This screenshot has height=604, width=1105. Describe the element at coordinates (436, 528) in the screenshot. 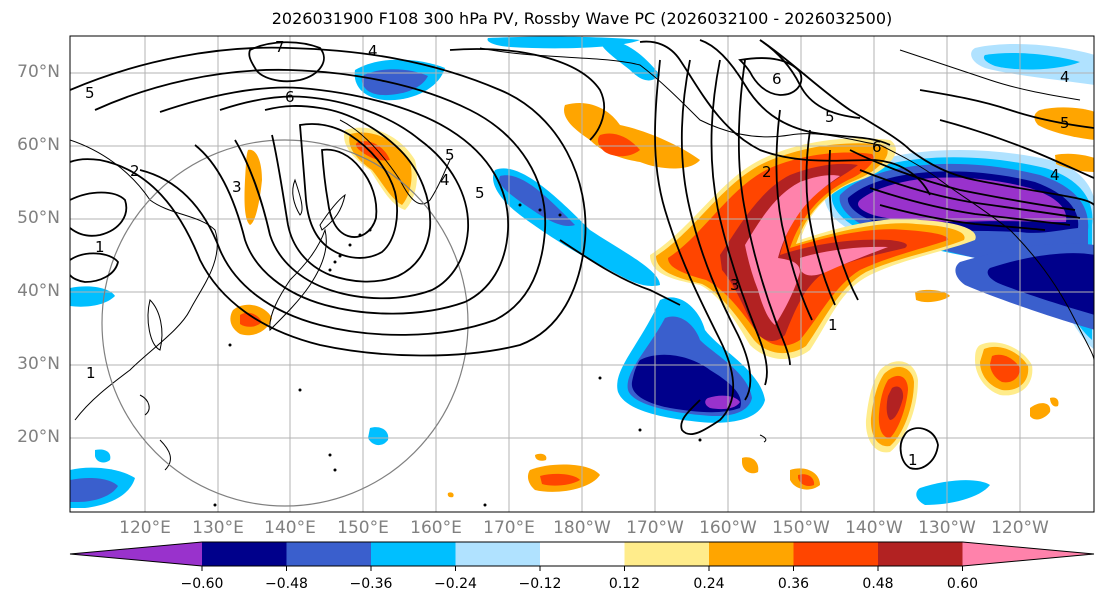

I see `lon-label-160e: 160°E` at that location.